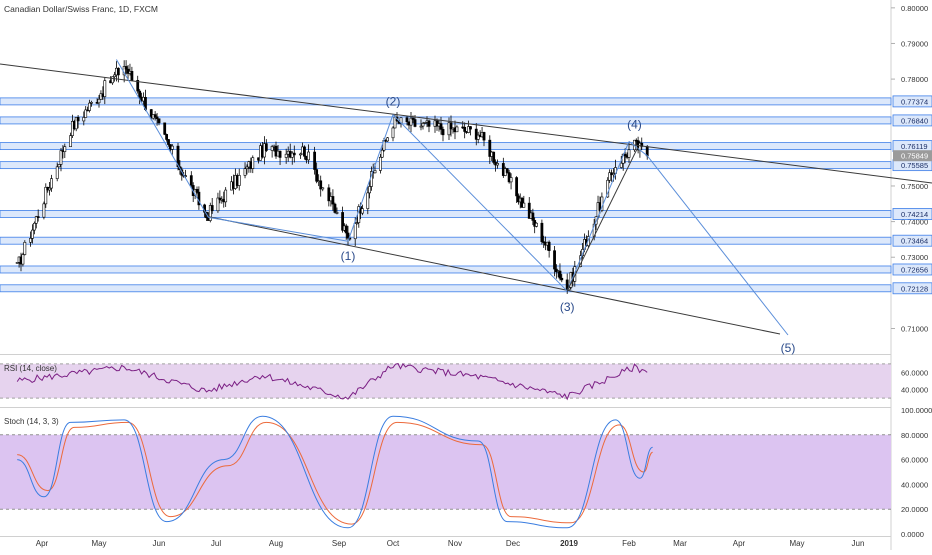 The height and width of the screenshot is (555, 932). What do you see at coordinates (276, 543) in the screenshot?
I see `time-tick-label: Aug` at bounding box center [276, 543].